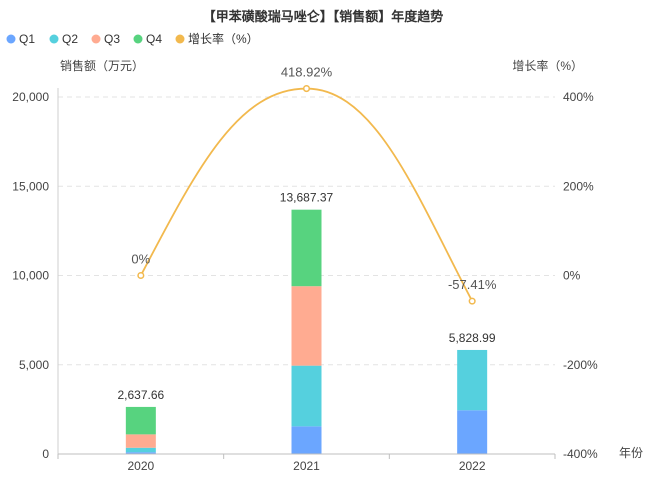 This screenshot has height=478, width=647. I want to click on y-tick-label: 10,000, so click(30, 276).